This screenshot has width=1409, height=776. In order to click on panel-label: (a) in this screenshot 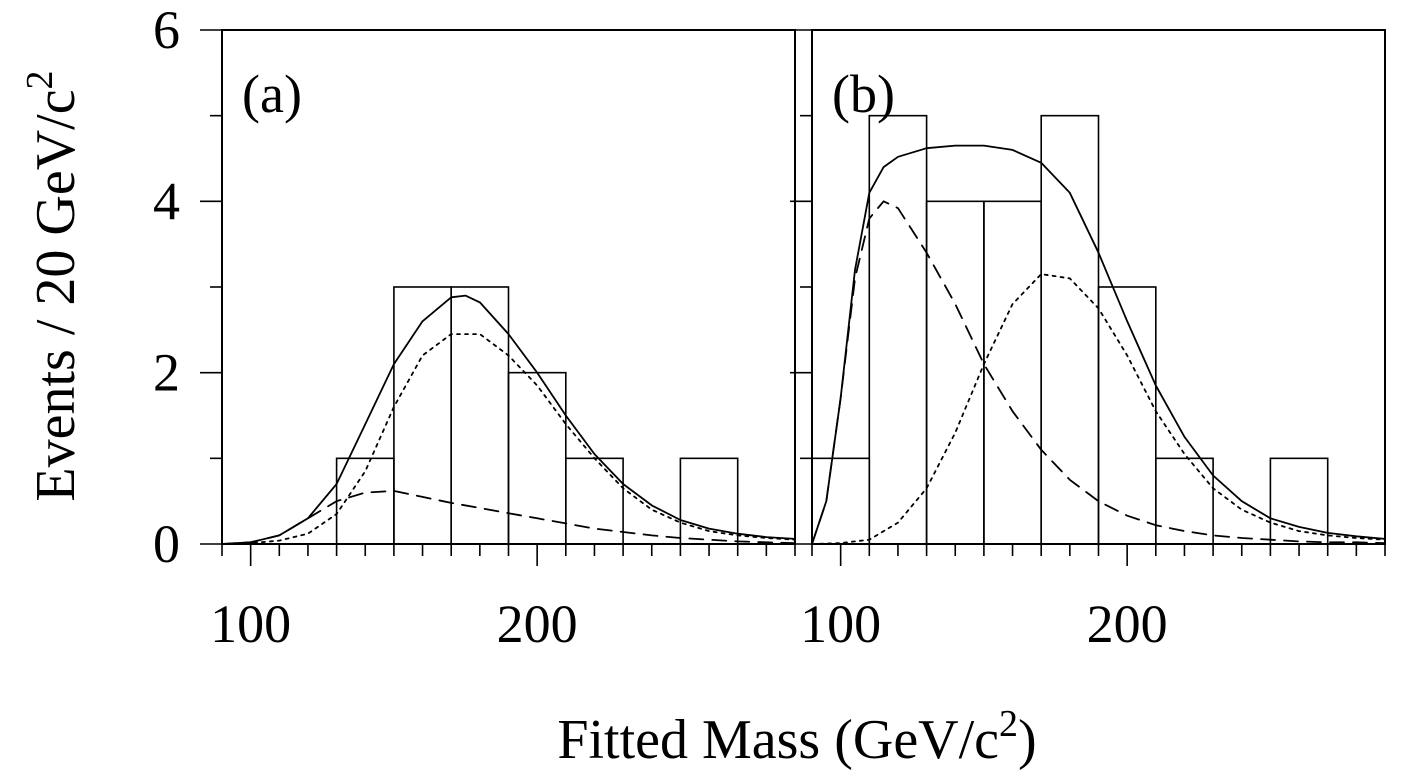, I will do `click(272, 94)`.